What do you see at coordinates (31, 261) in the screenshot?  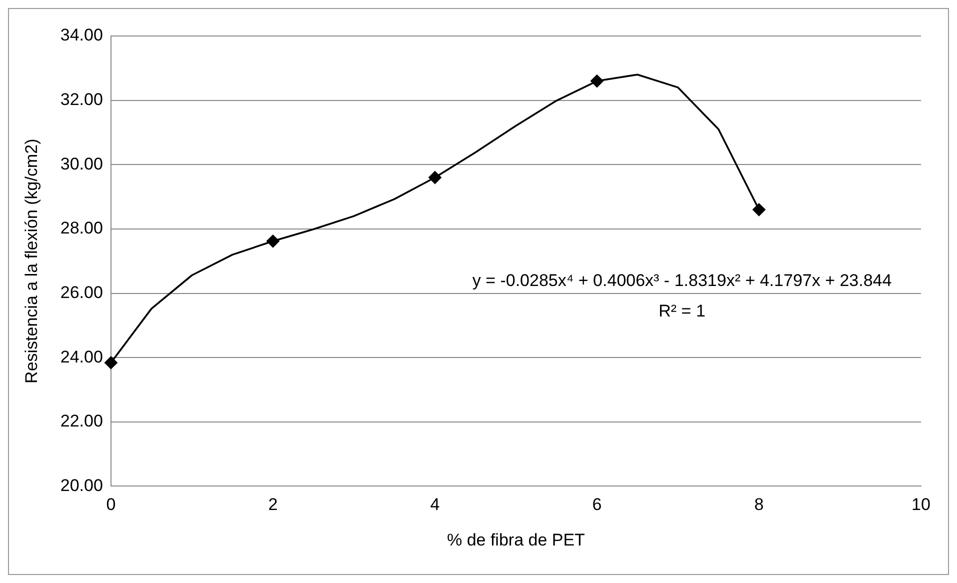 I see `y-axis-title: Resistencia a la flexión (kg/cm2)` at bounding box center [31, 261].